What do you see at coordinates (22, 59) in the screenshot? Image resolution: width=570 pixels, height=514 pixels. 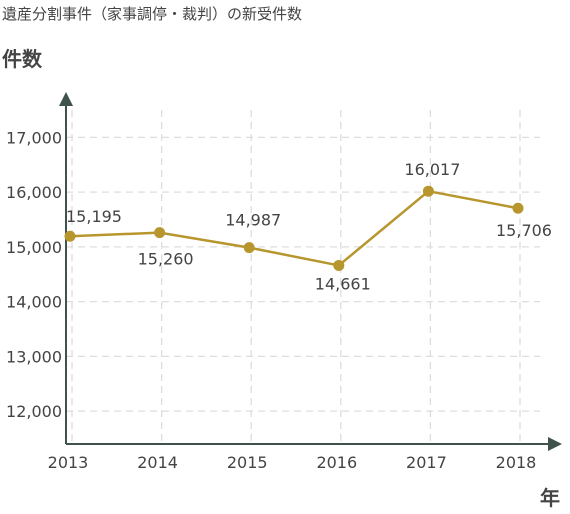 I see `y-axis-label: 件数` at bounding box center [22, 59].